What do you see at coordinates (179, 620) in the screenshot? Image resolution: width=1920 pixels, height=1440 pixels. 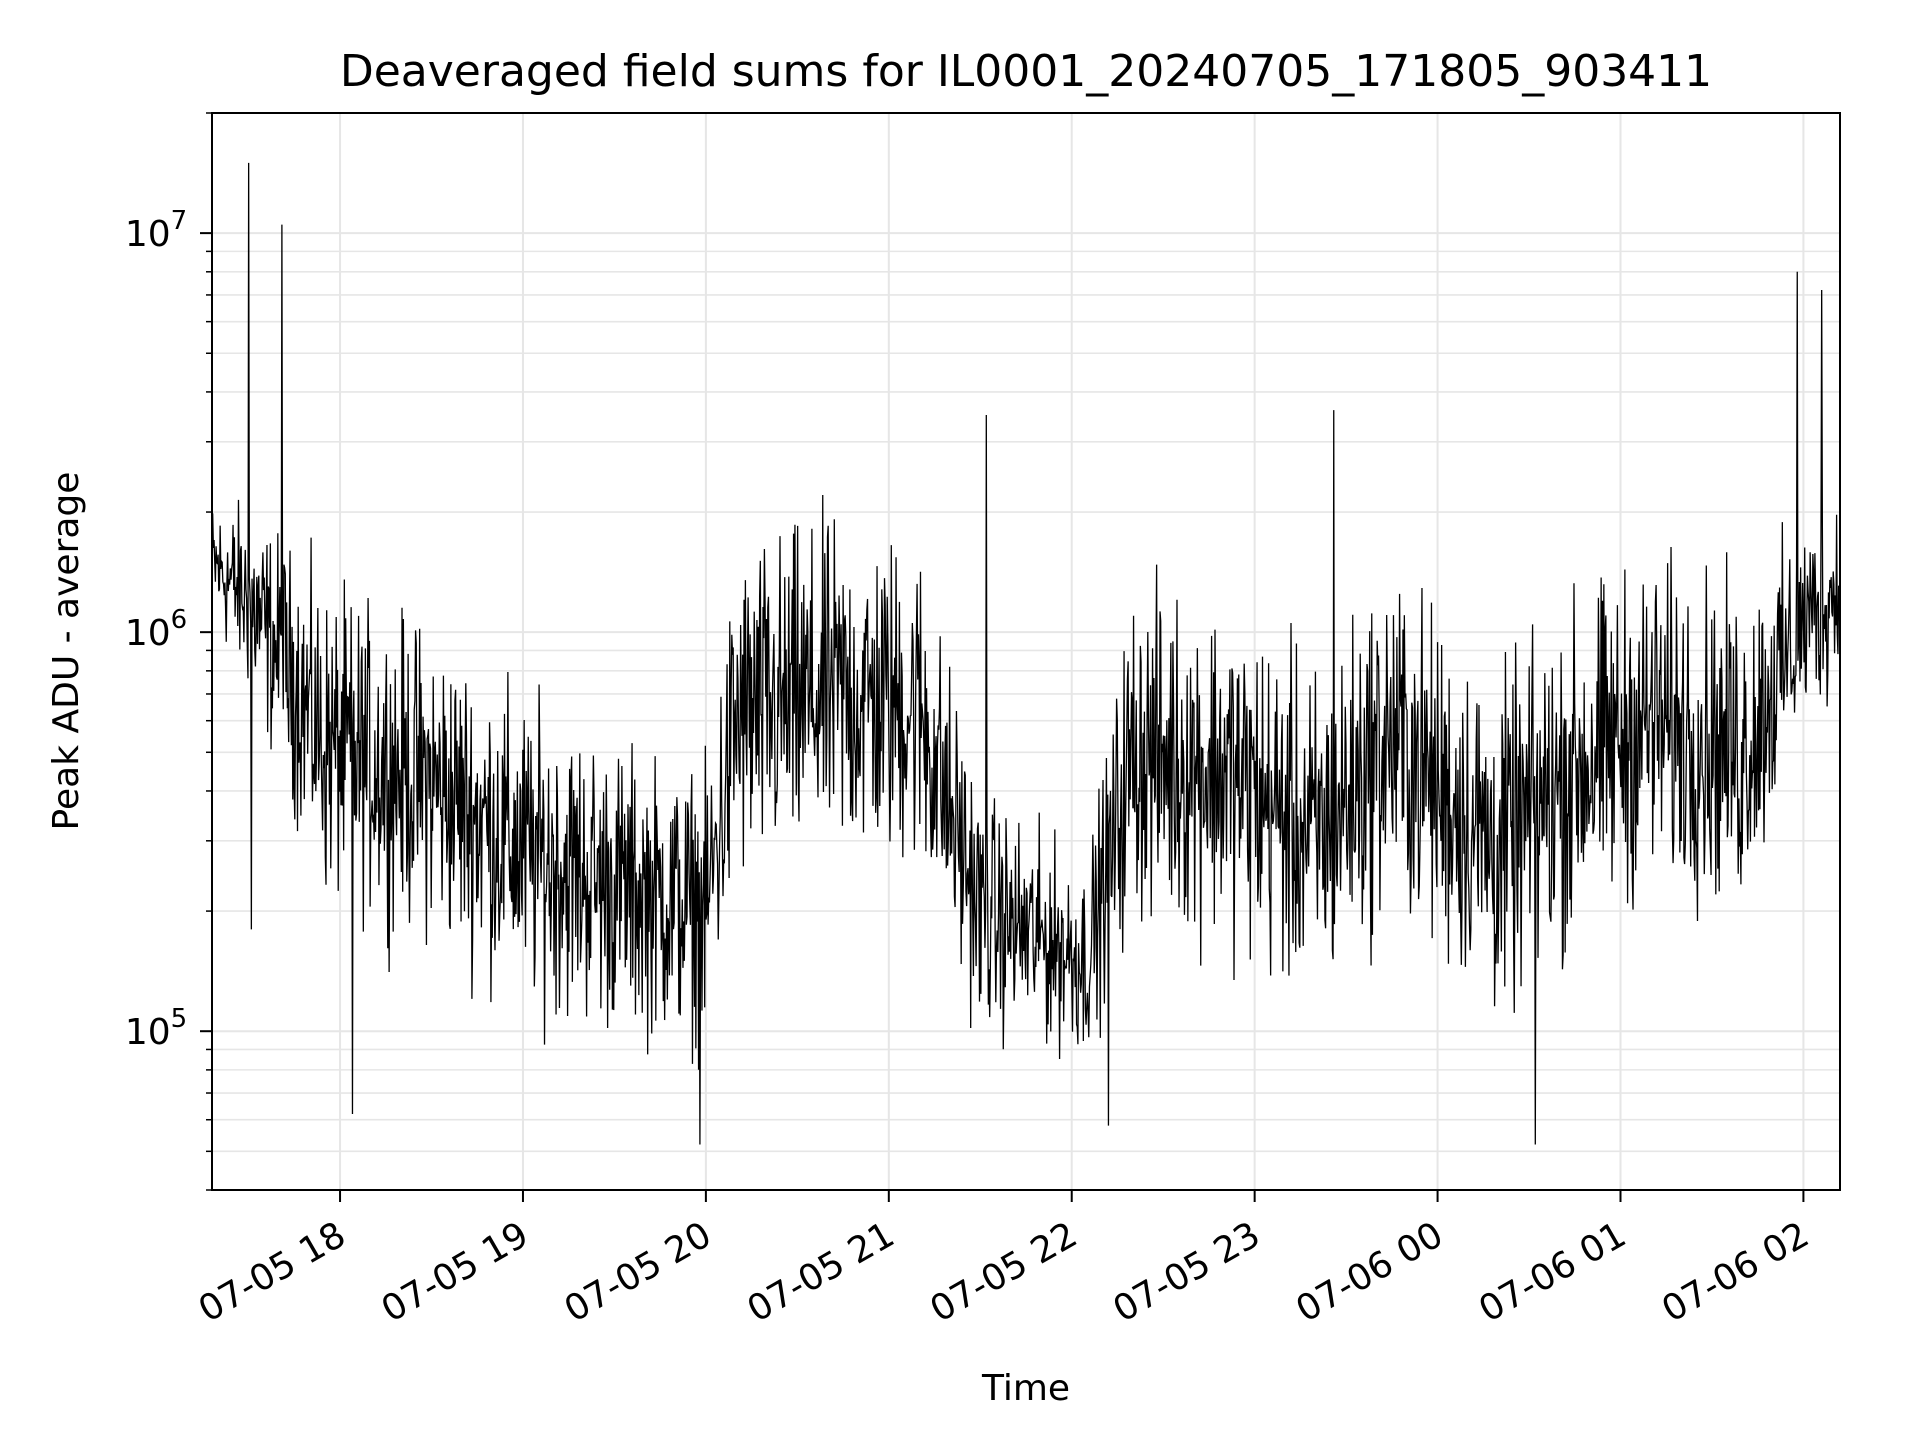 I see `y-tick-exponent: 6` at bounding box center [179, 620].